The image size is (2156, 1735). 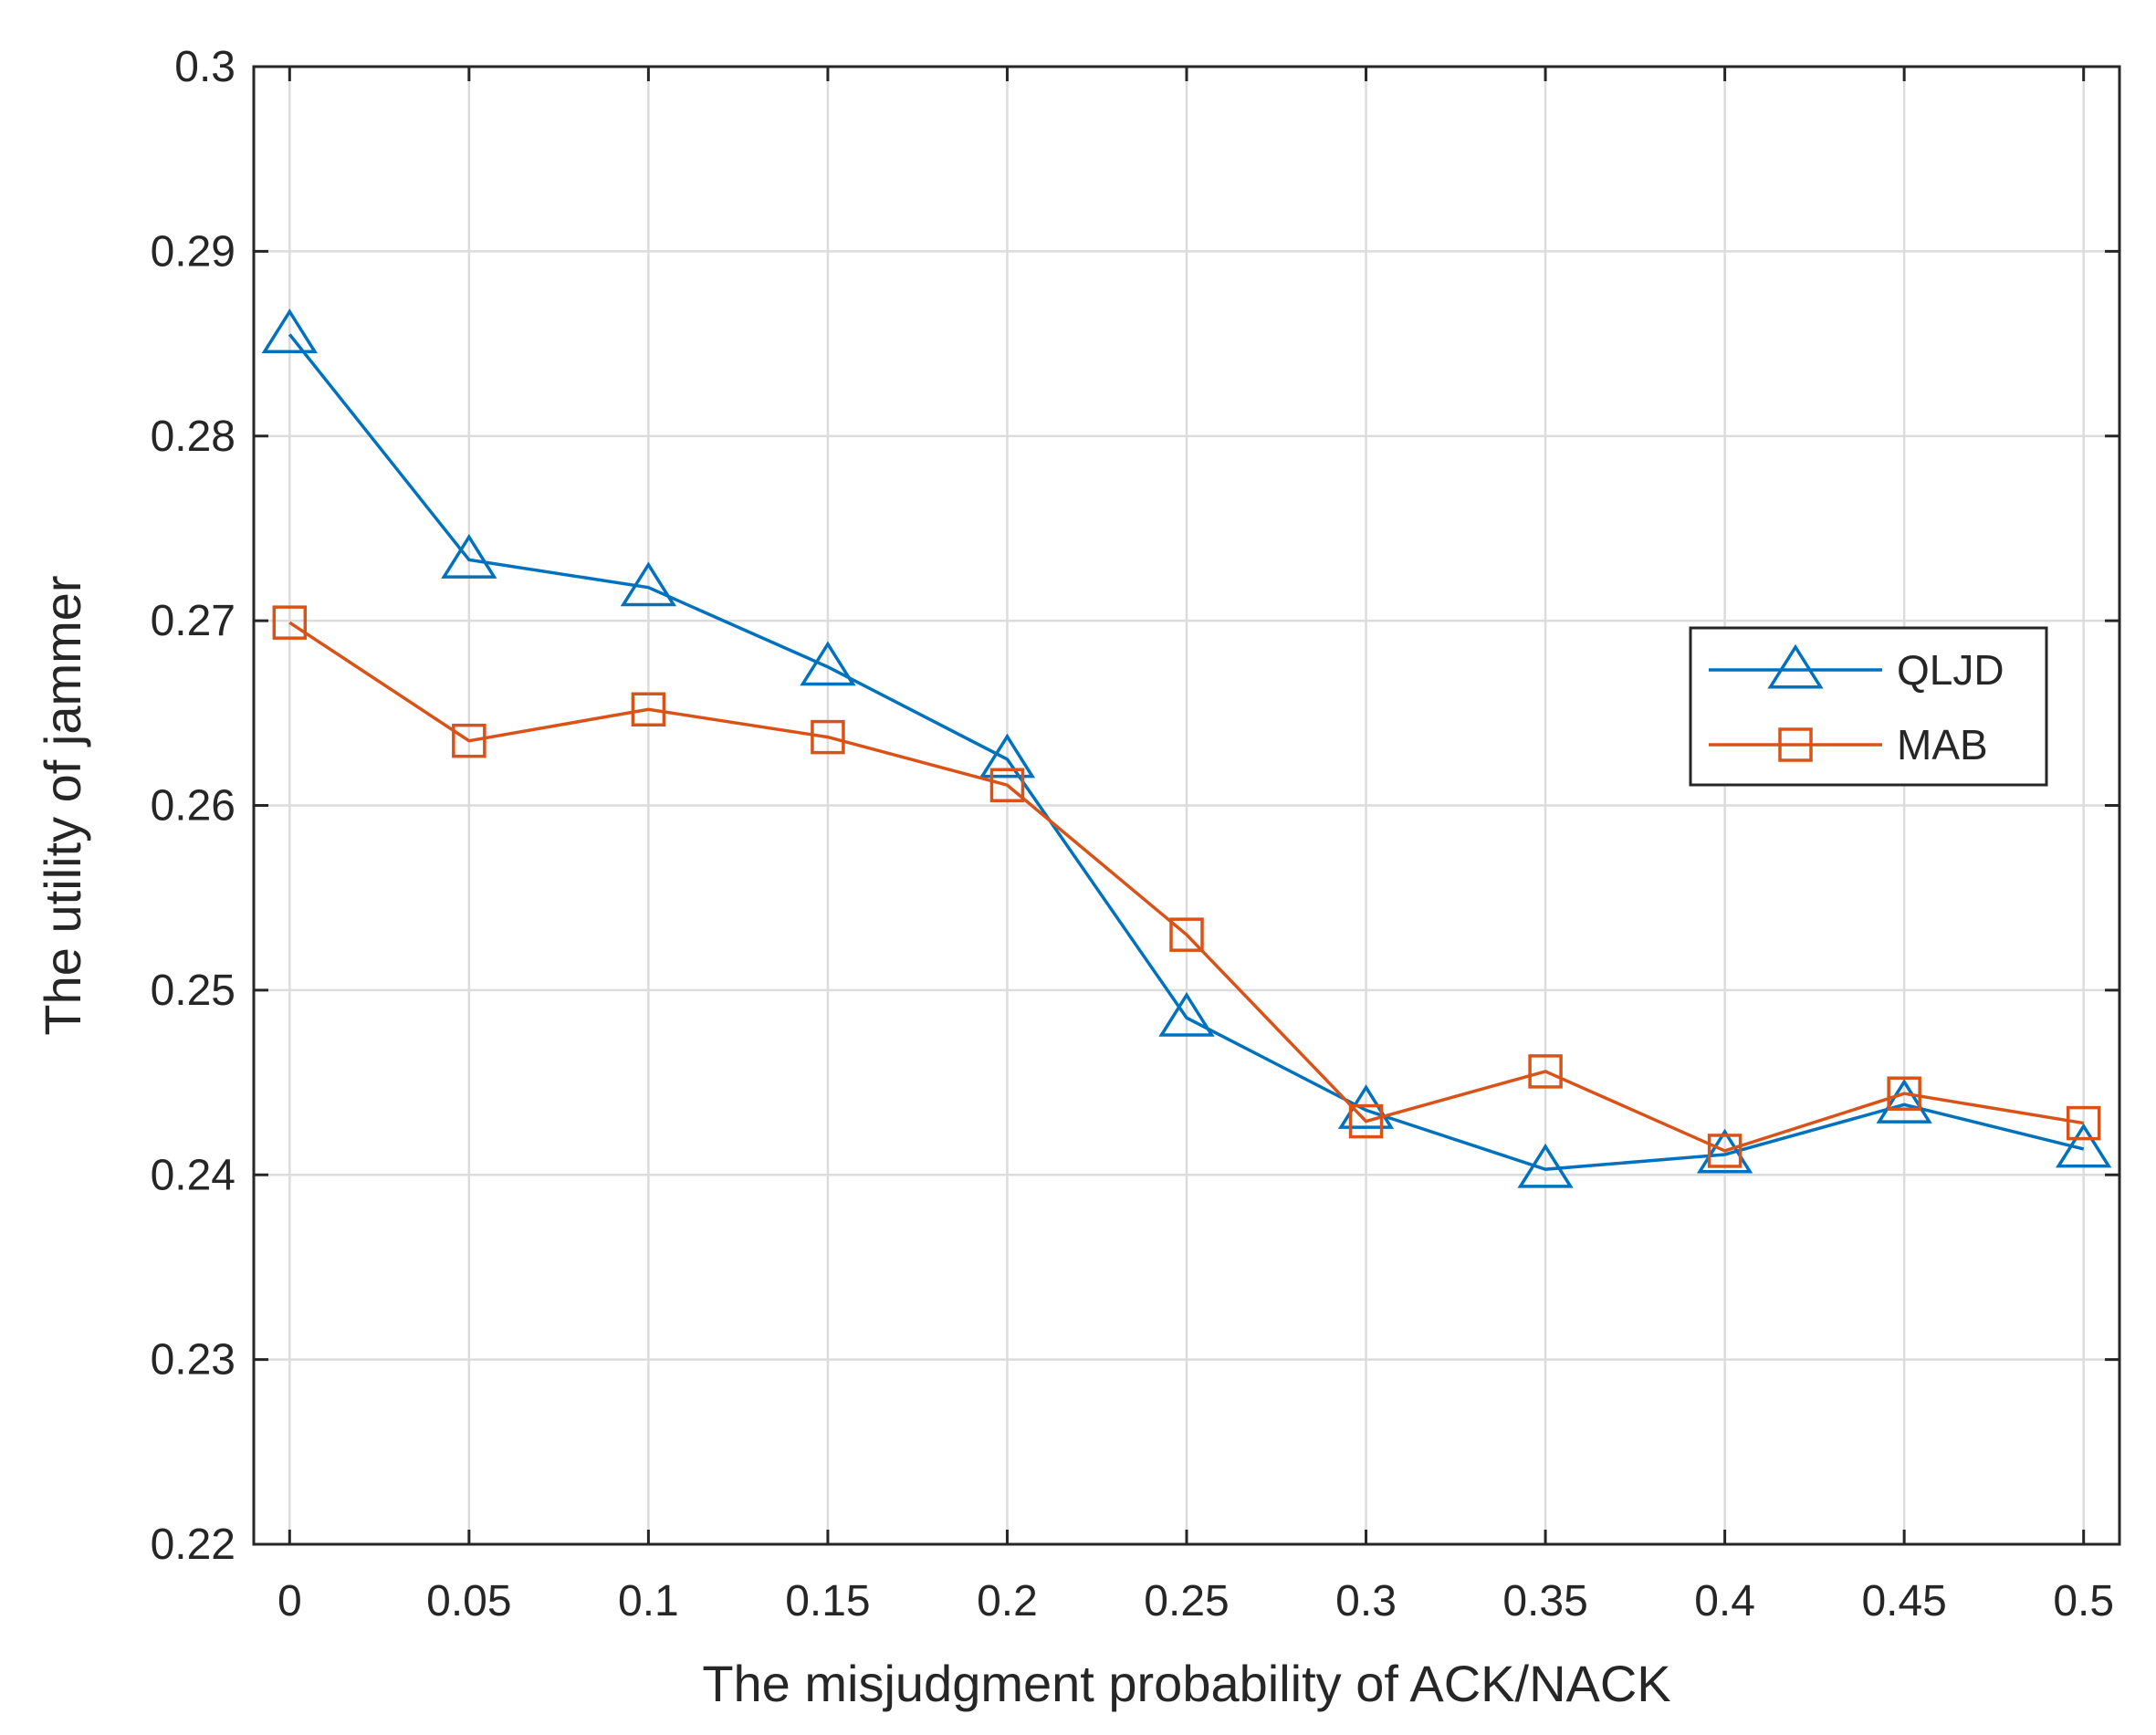 I want to click on y-tick-label: 0.3, so click(x=205, y=67).